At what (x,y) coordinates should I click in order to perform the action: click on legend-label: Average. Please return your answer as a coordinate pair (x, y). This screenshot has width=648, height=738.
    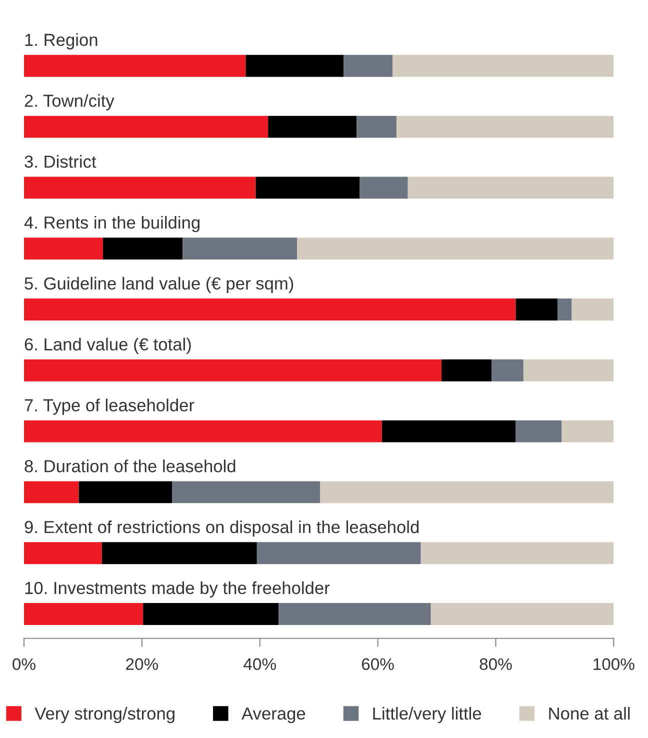
    Looking at the image, I should click on (274, 716).